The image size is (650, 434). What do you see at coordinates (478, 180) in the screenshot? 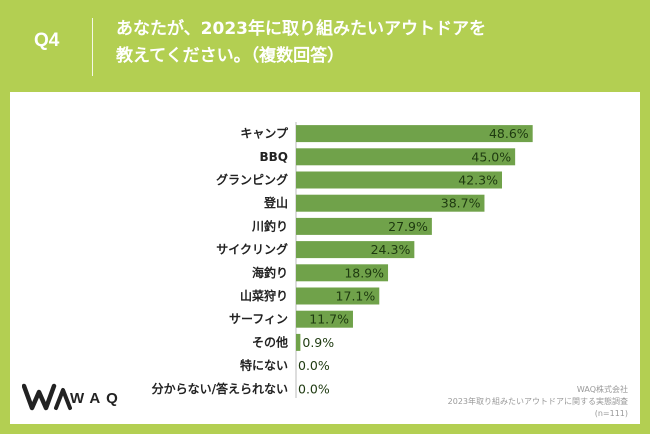
I see `data-label: 42.3%` at bounding box center [478, 180].